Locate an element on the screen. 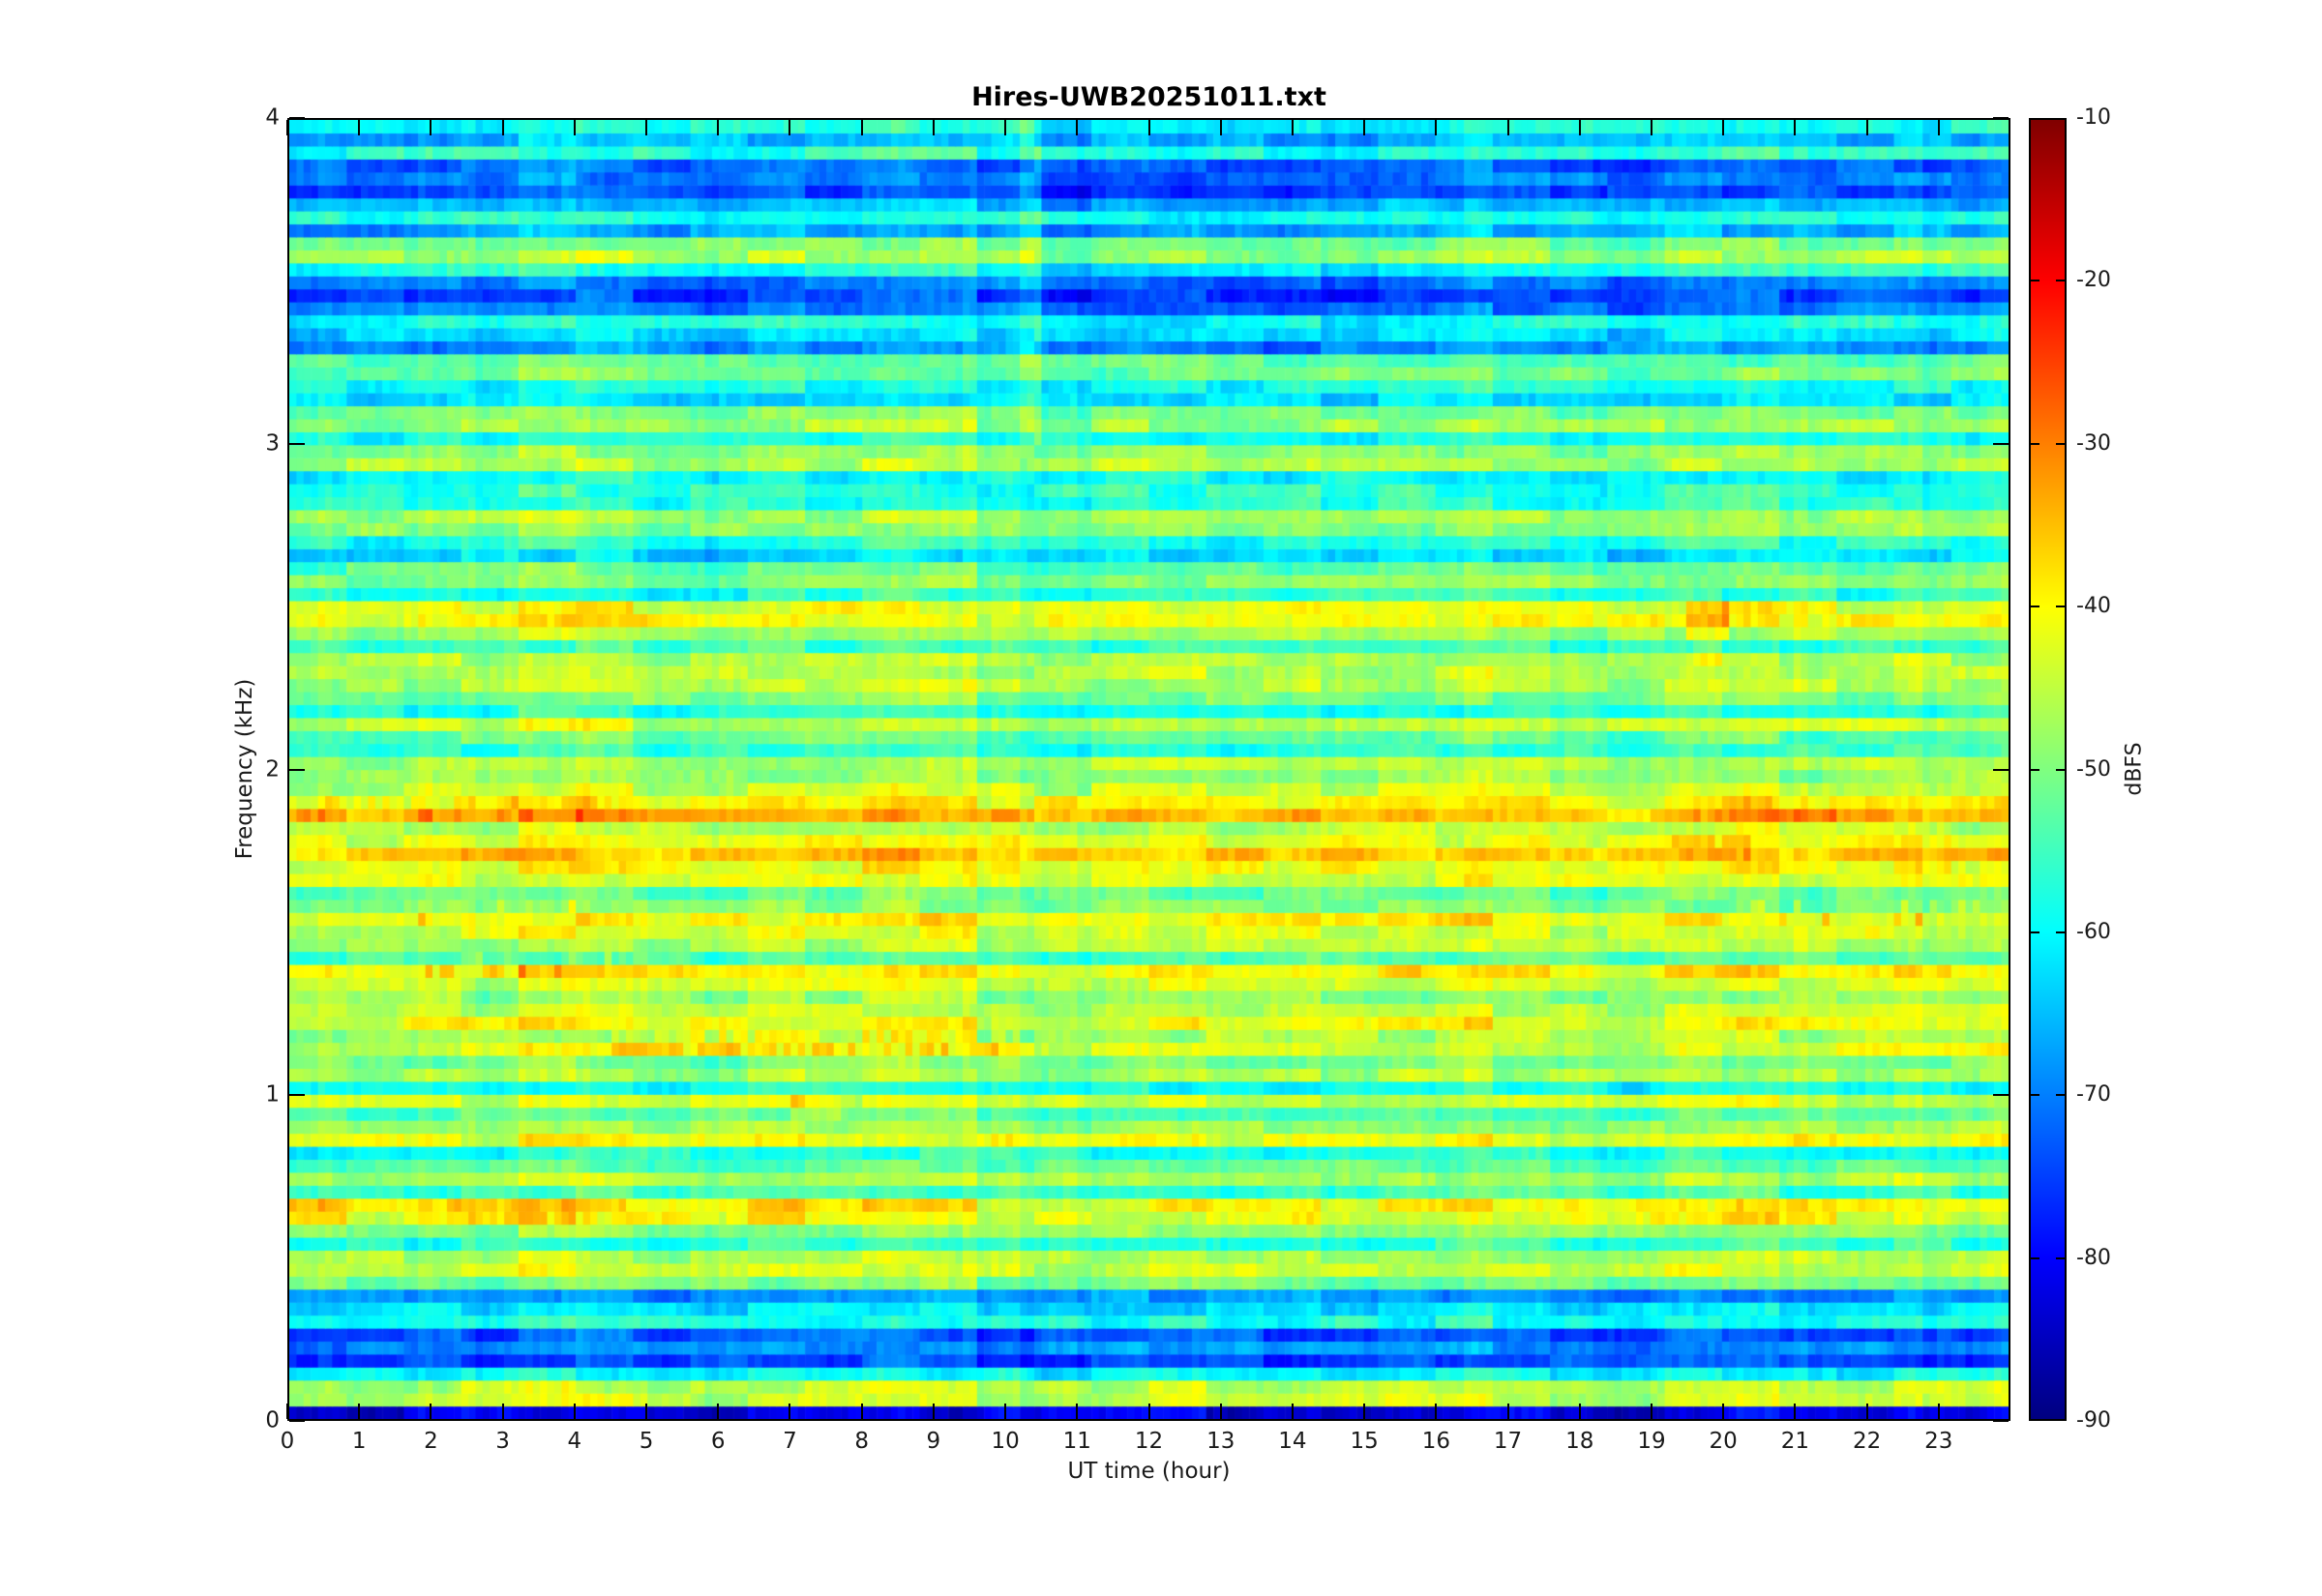 Image resolution: width=2322 pixels, height=1596 pixels. x-tick-label: 13 is located at coordinates (1220, 1441).